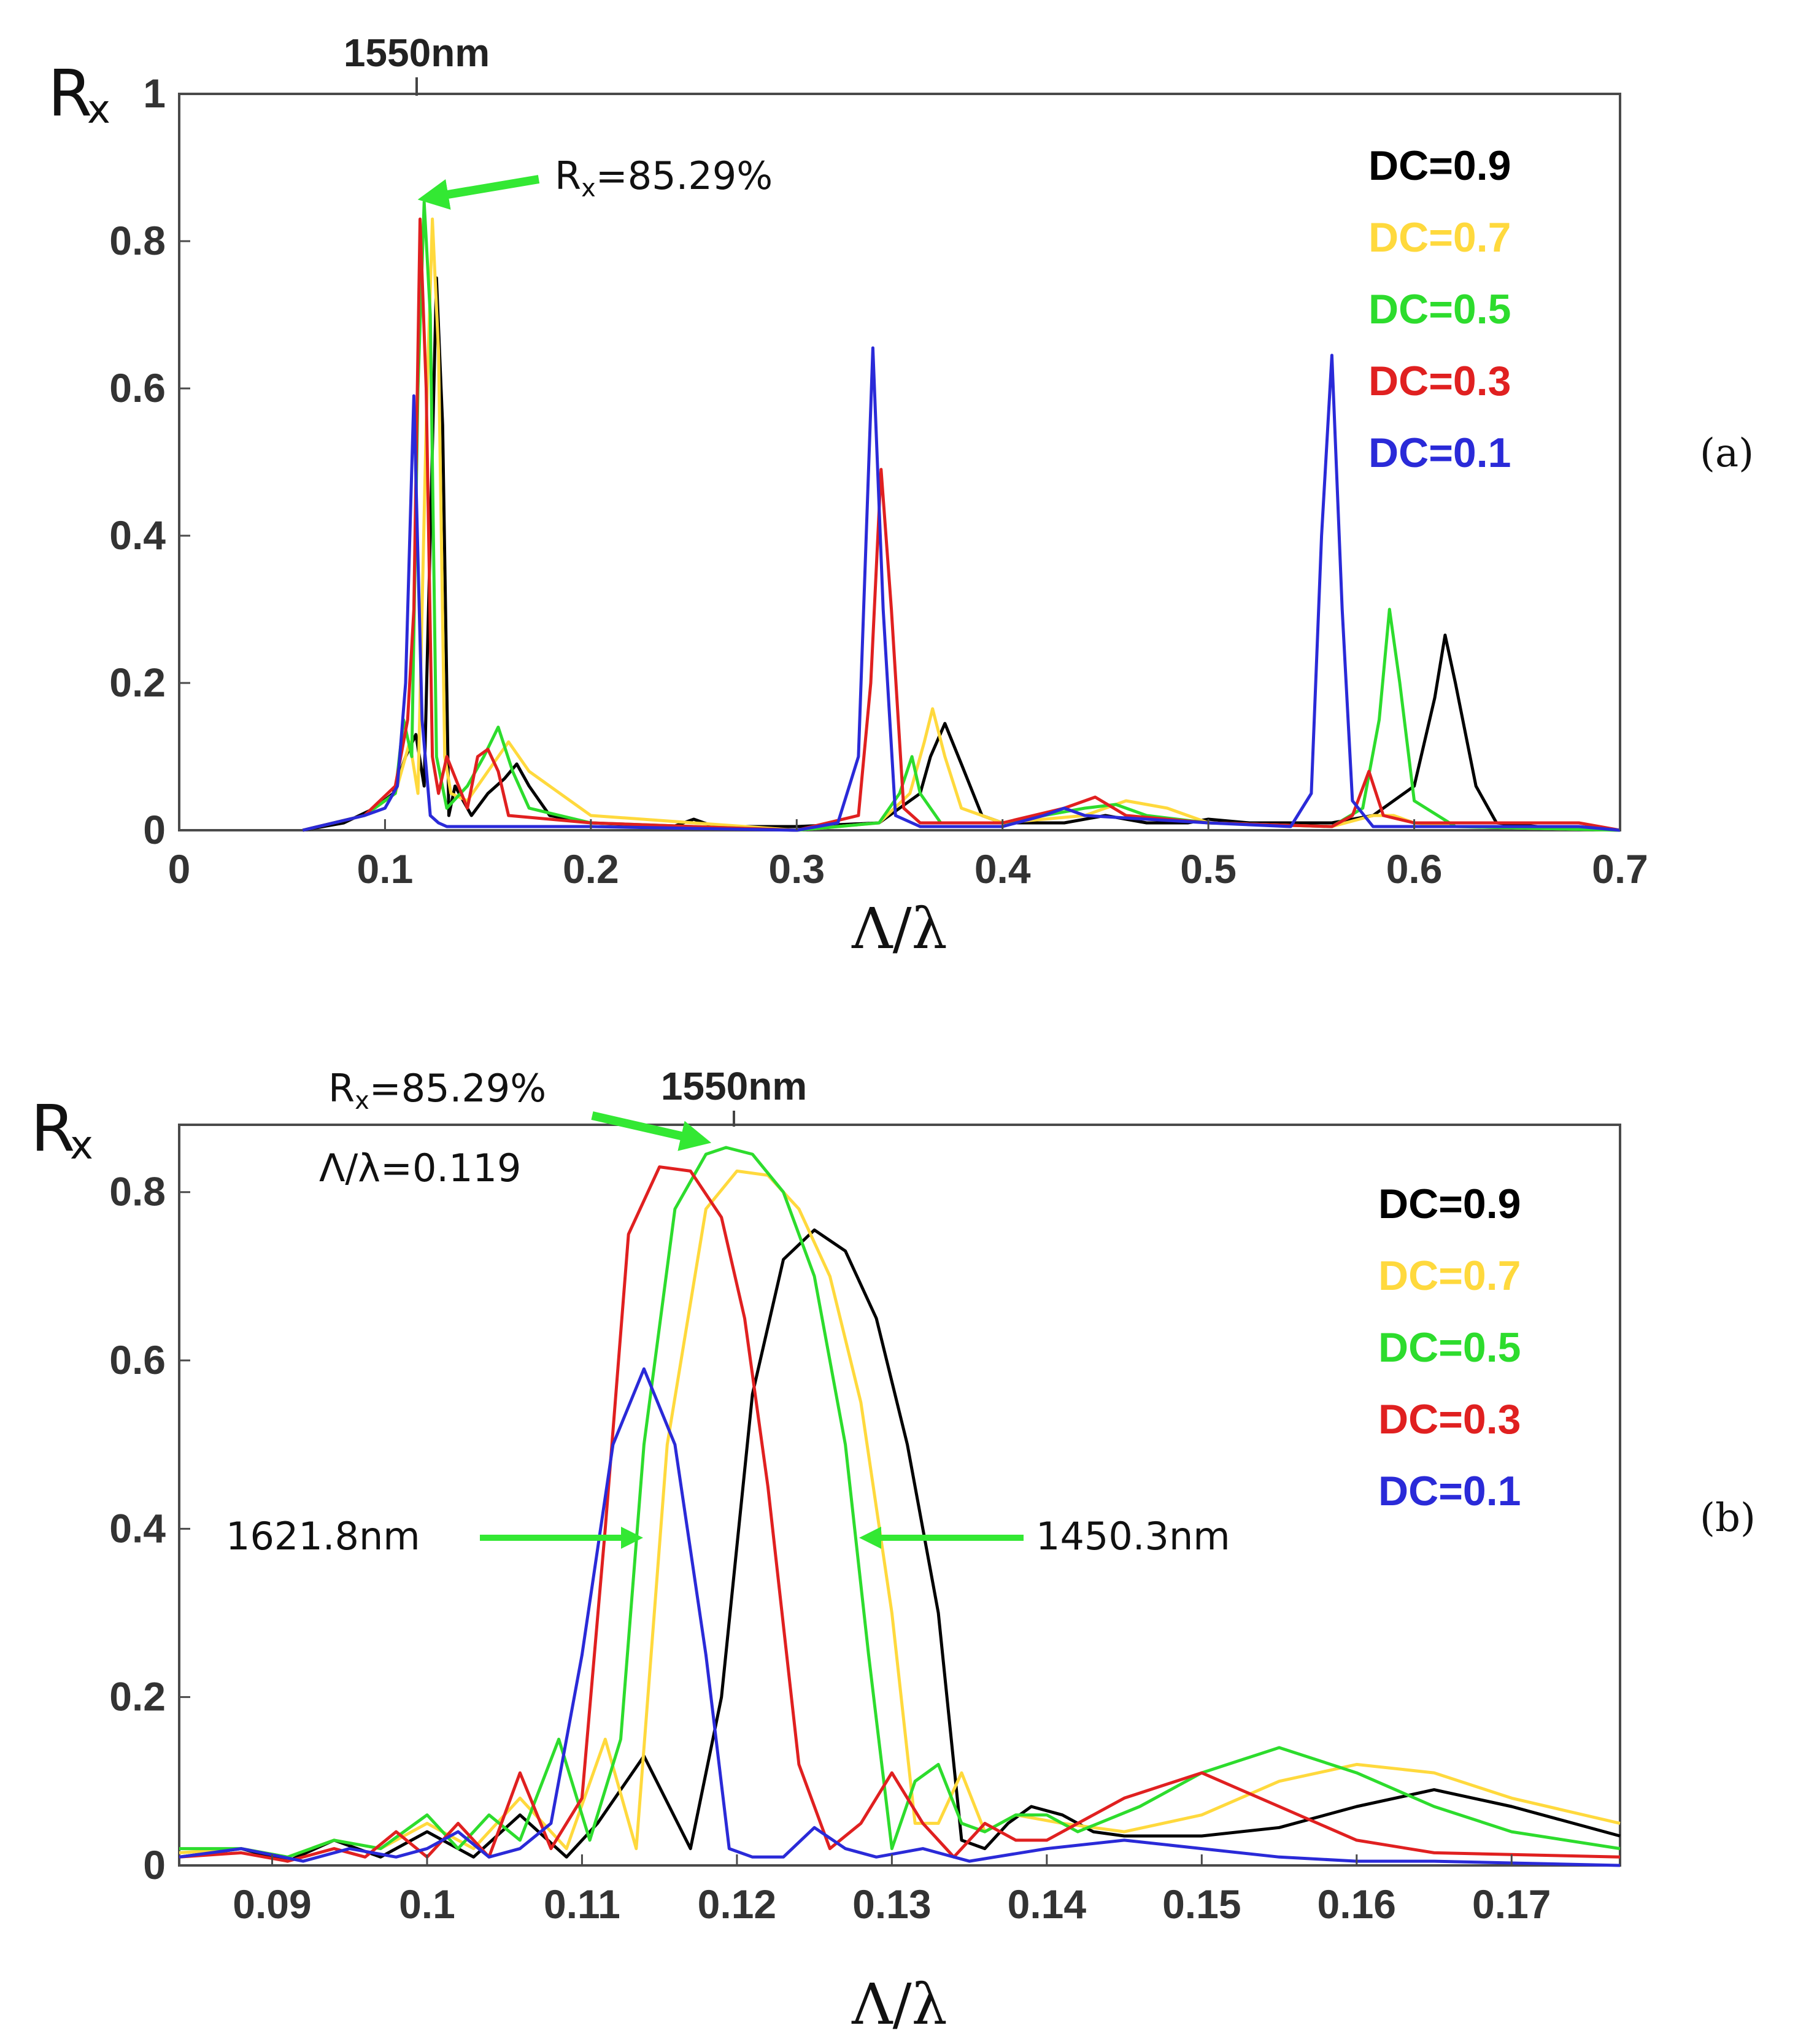 The width and height of the screenshot is (1798, 2044). I want to click on y-tick-label-b: 0.4, so click(137, 1528).